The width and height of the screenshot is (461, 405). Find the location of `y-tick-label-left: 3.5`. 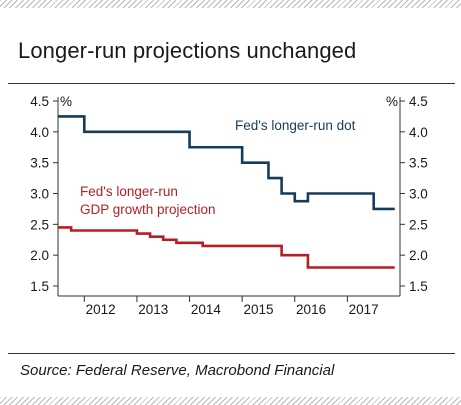

y-tick-label-left: 3.5 is located at coordinates (39, 163).